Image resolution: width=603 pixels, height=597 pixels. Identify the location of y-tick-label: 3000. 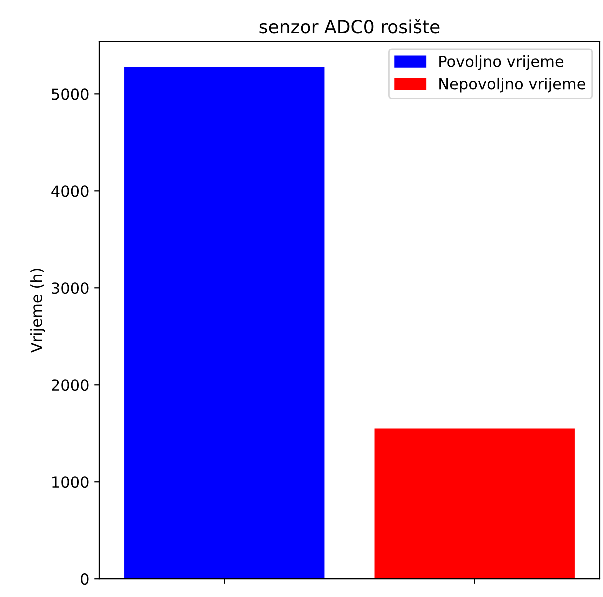
(70, 288).